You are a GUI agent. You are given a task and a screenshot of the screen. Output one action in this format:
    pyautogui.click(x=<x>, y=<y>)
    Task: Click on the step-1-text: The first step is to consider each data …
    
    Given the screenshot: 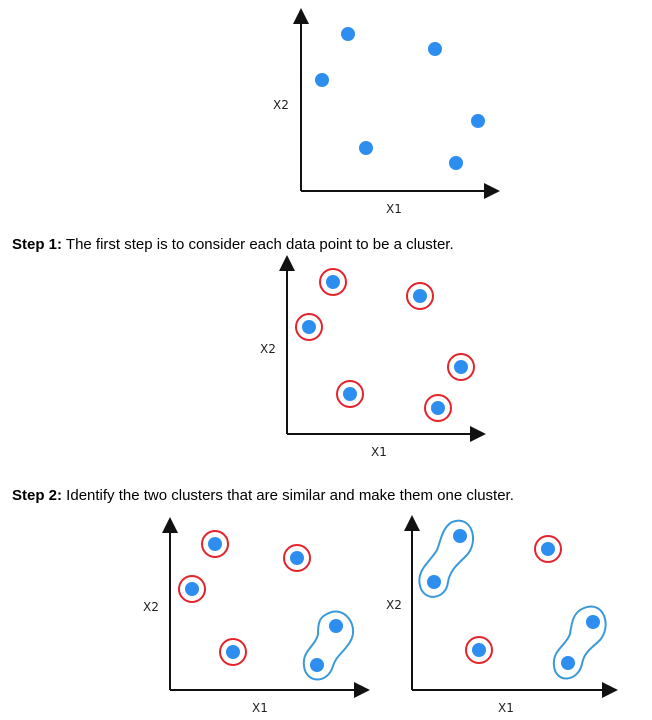 What is the action you would take?
    pyautogui.click(x=258, y=244)
    